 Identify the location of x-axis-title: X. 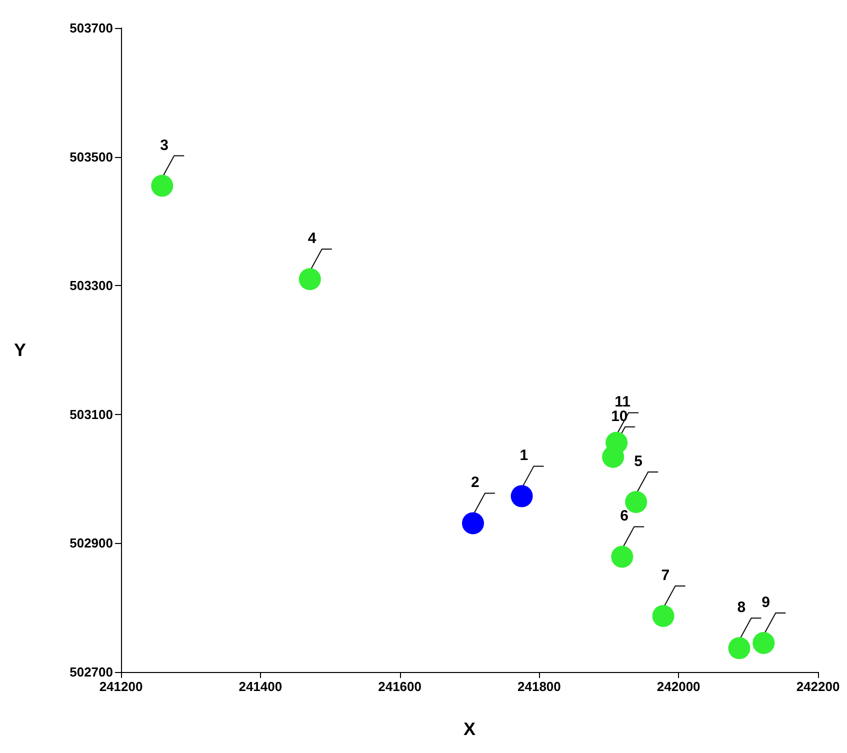
(469, 729).